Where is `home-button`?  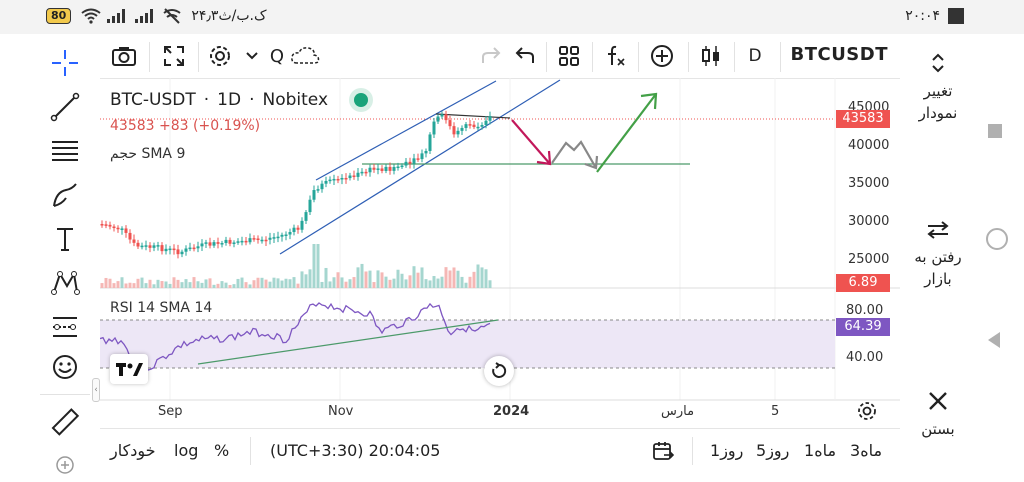 home-button is located at coordinates (997, 239).